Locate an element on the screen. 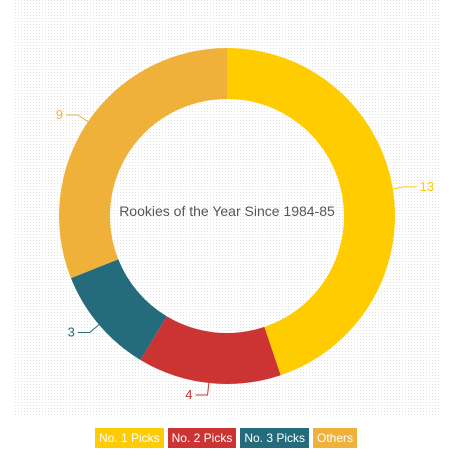  legend-item-no1-picks: No. 1 Picks is located at coordinates (129, 438).